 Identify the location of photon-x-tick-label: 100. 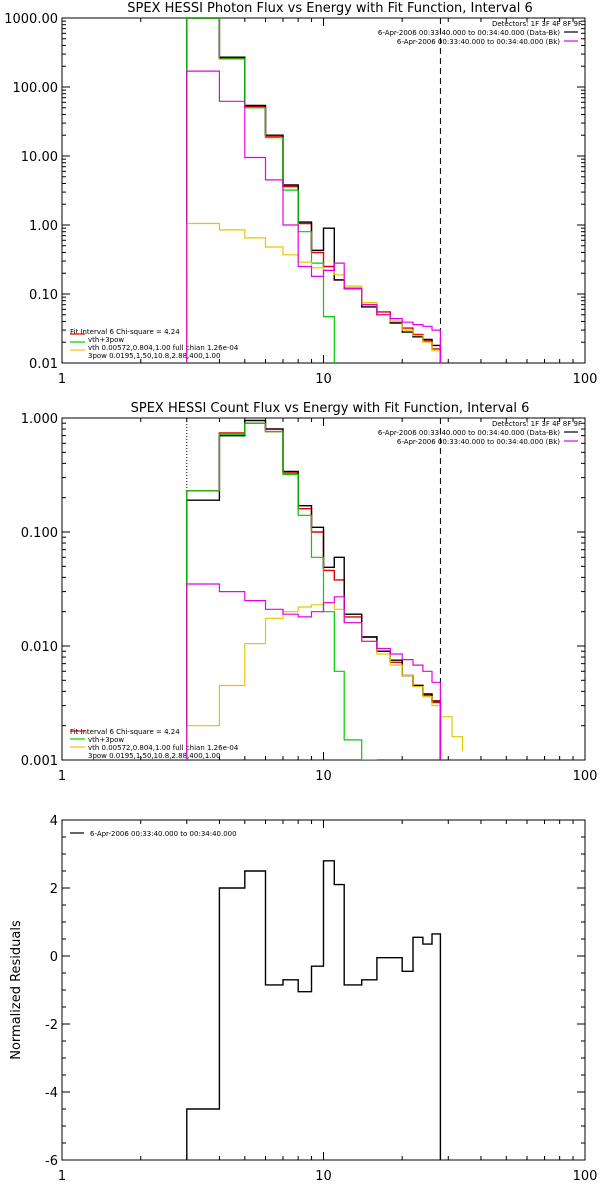
(585, 379).